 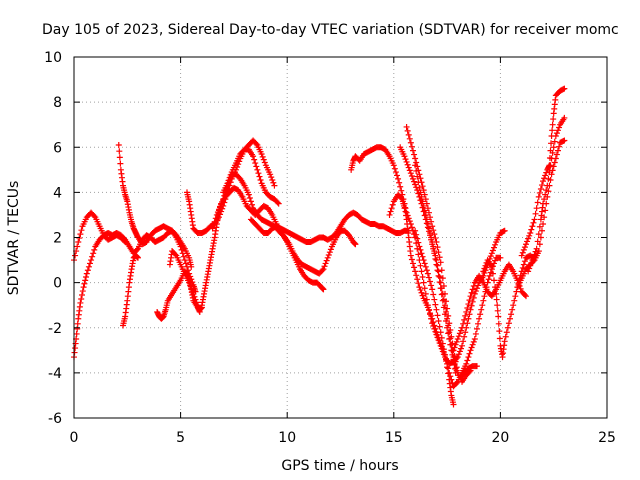 I want to click on x-tick-label: 10, so click(x=287, y=438).